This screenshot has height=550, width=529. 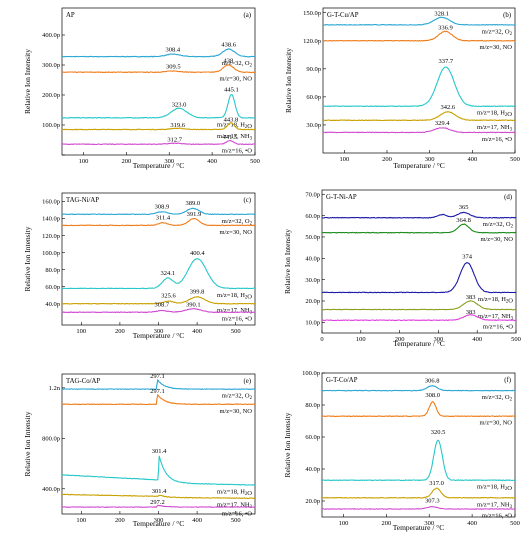 What do you see at coordinates (432, 395) in the screenshot?
I see `peak-label: 308.0` at bounding box center [432, 395].